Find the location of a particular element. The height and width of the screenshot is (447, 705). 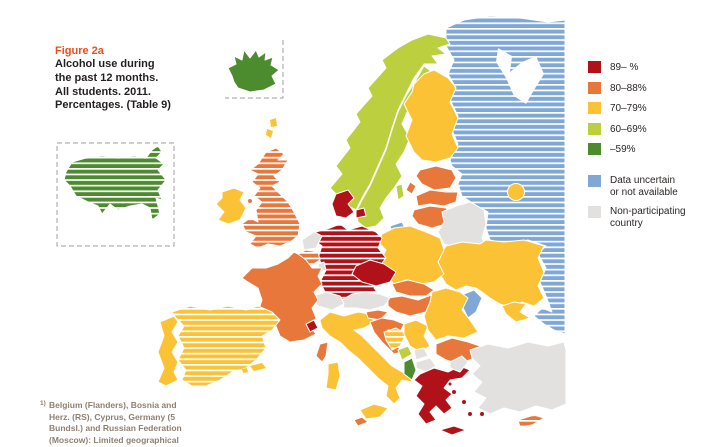

country-latvia is located at coordinates (437, 198).